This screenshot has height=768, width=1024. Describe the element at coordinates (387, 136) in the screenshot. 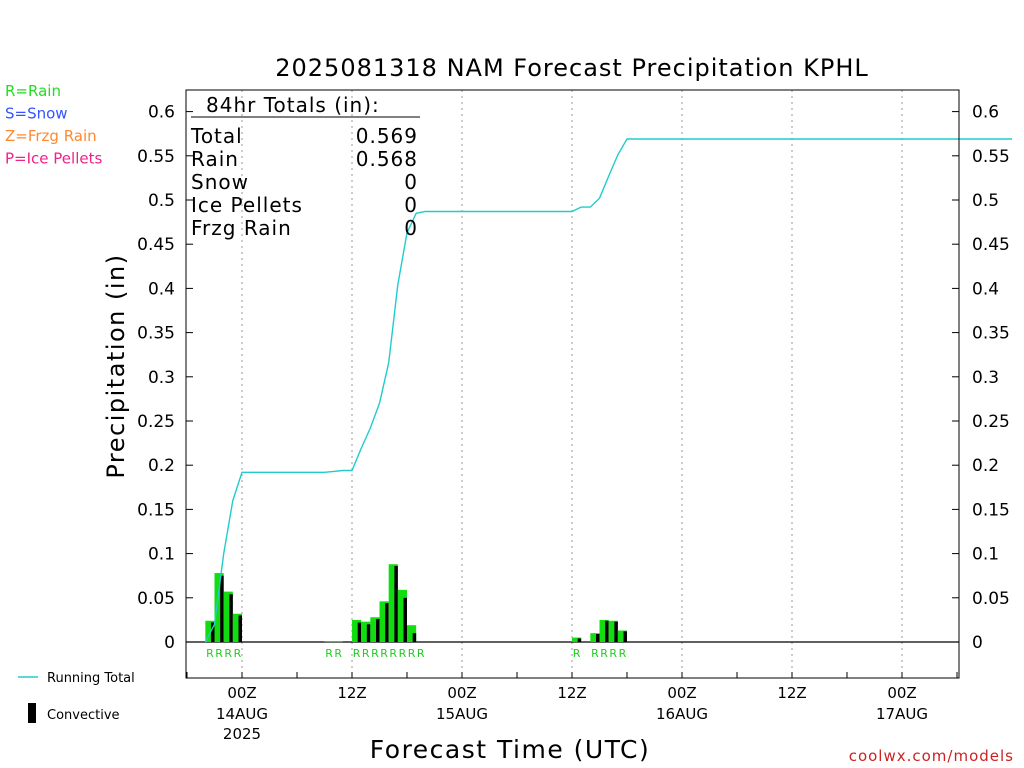

I see `totals-row-value: 0.569` at that location.